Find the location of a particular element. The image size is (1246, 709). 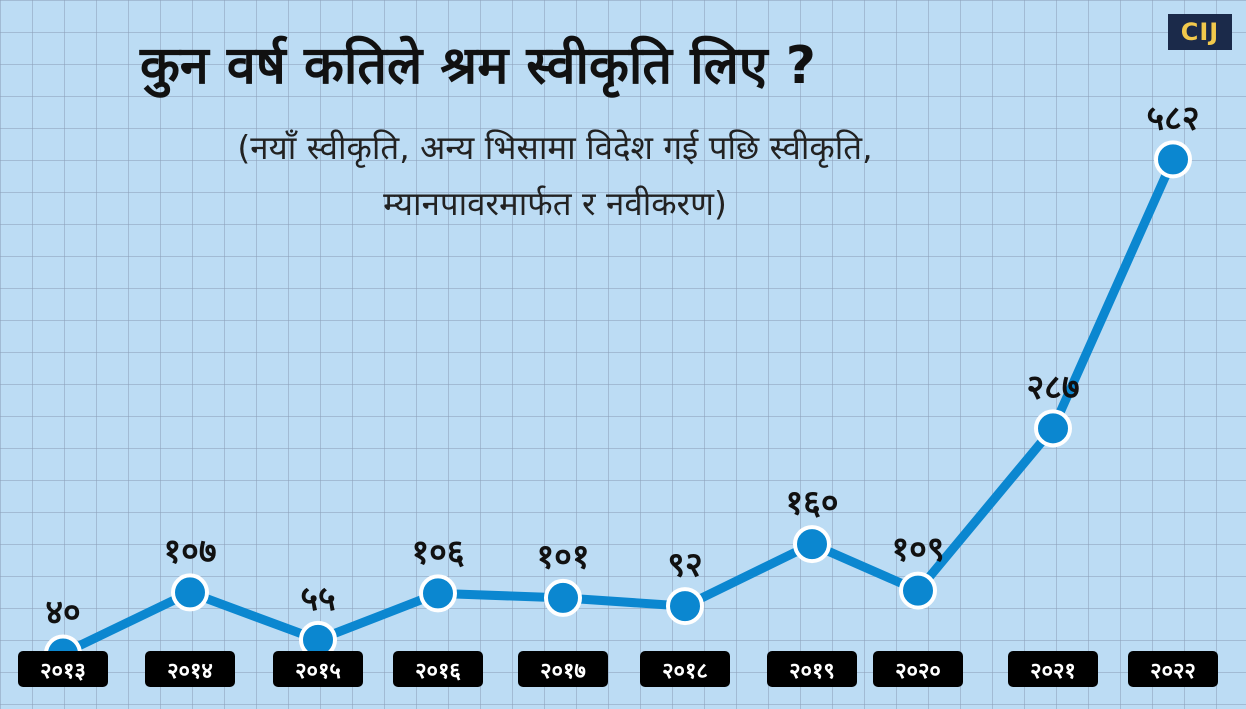

data-label: ४० is located at coordinates (62, 613).